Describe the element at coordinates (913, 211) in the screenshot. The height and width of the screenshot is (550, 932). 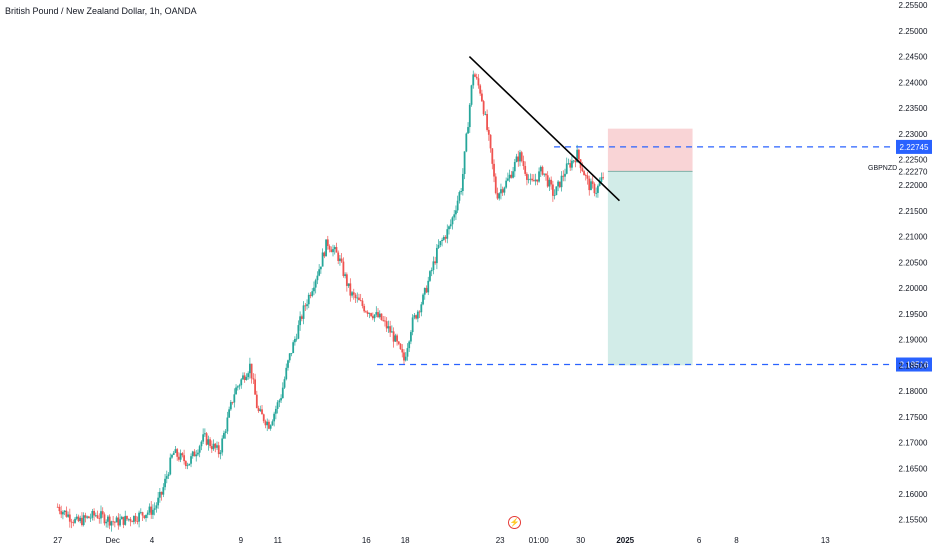
I see `price-tick-label: 2.21500` at that location.